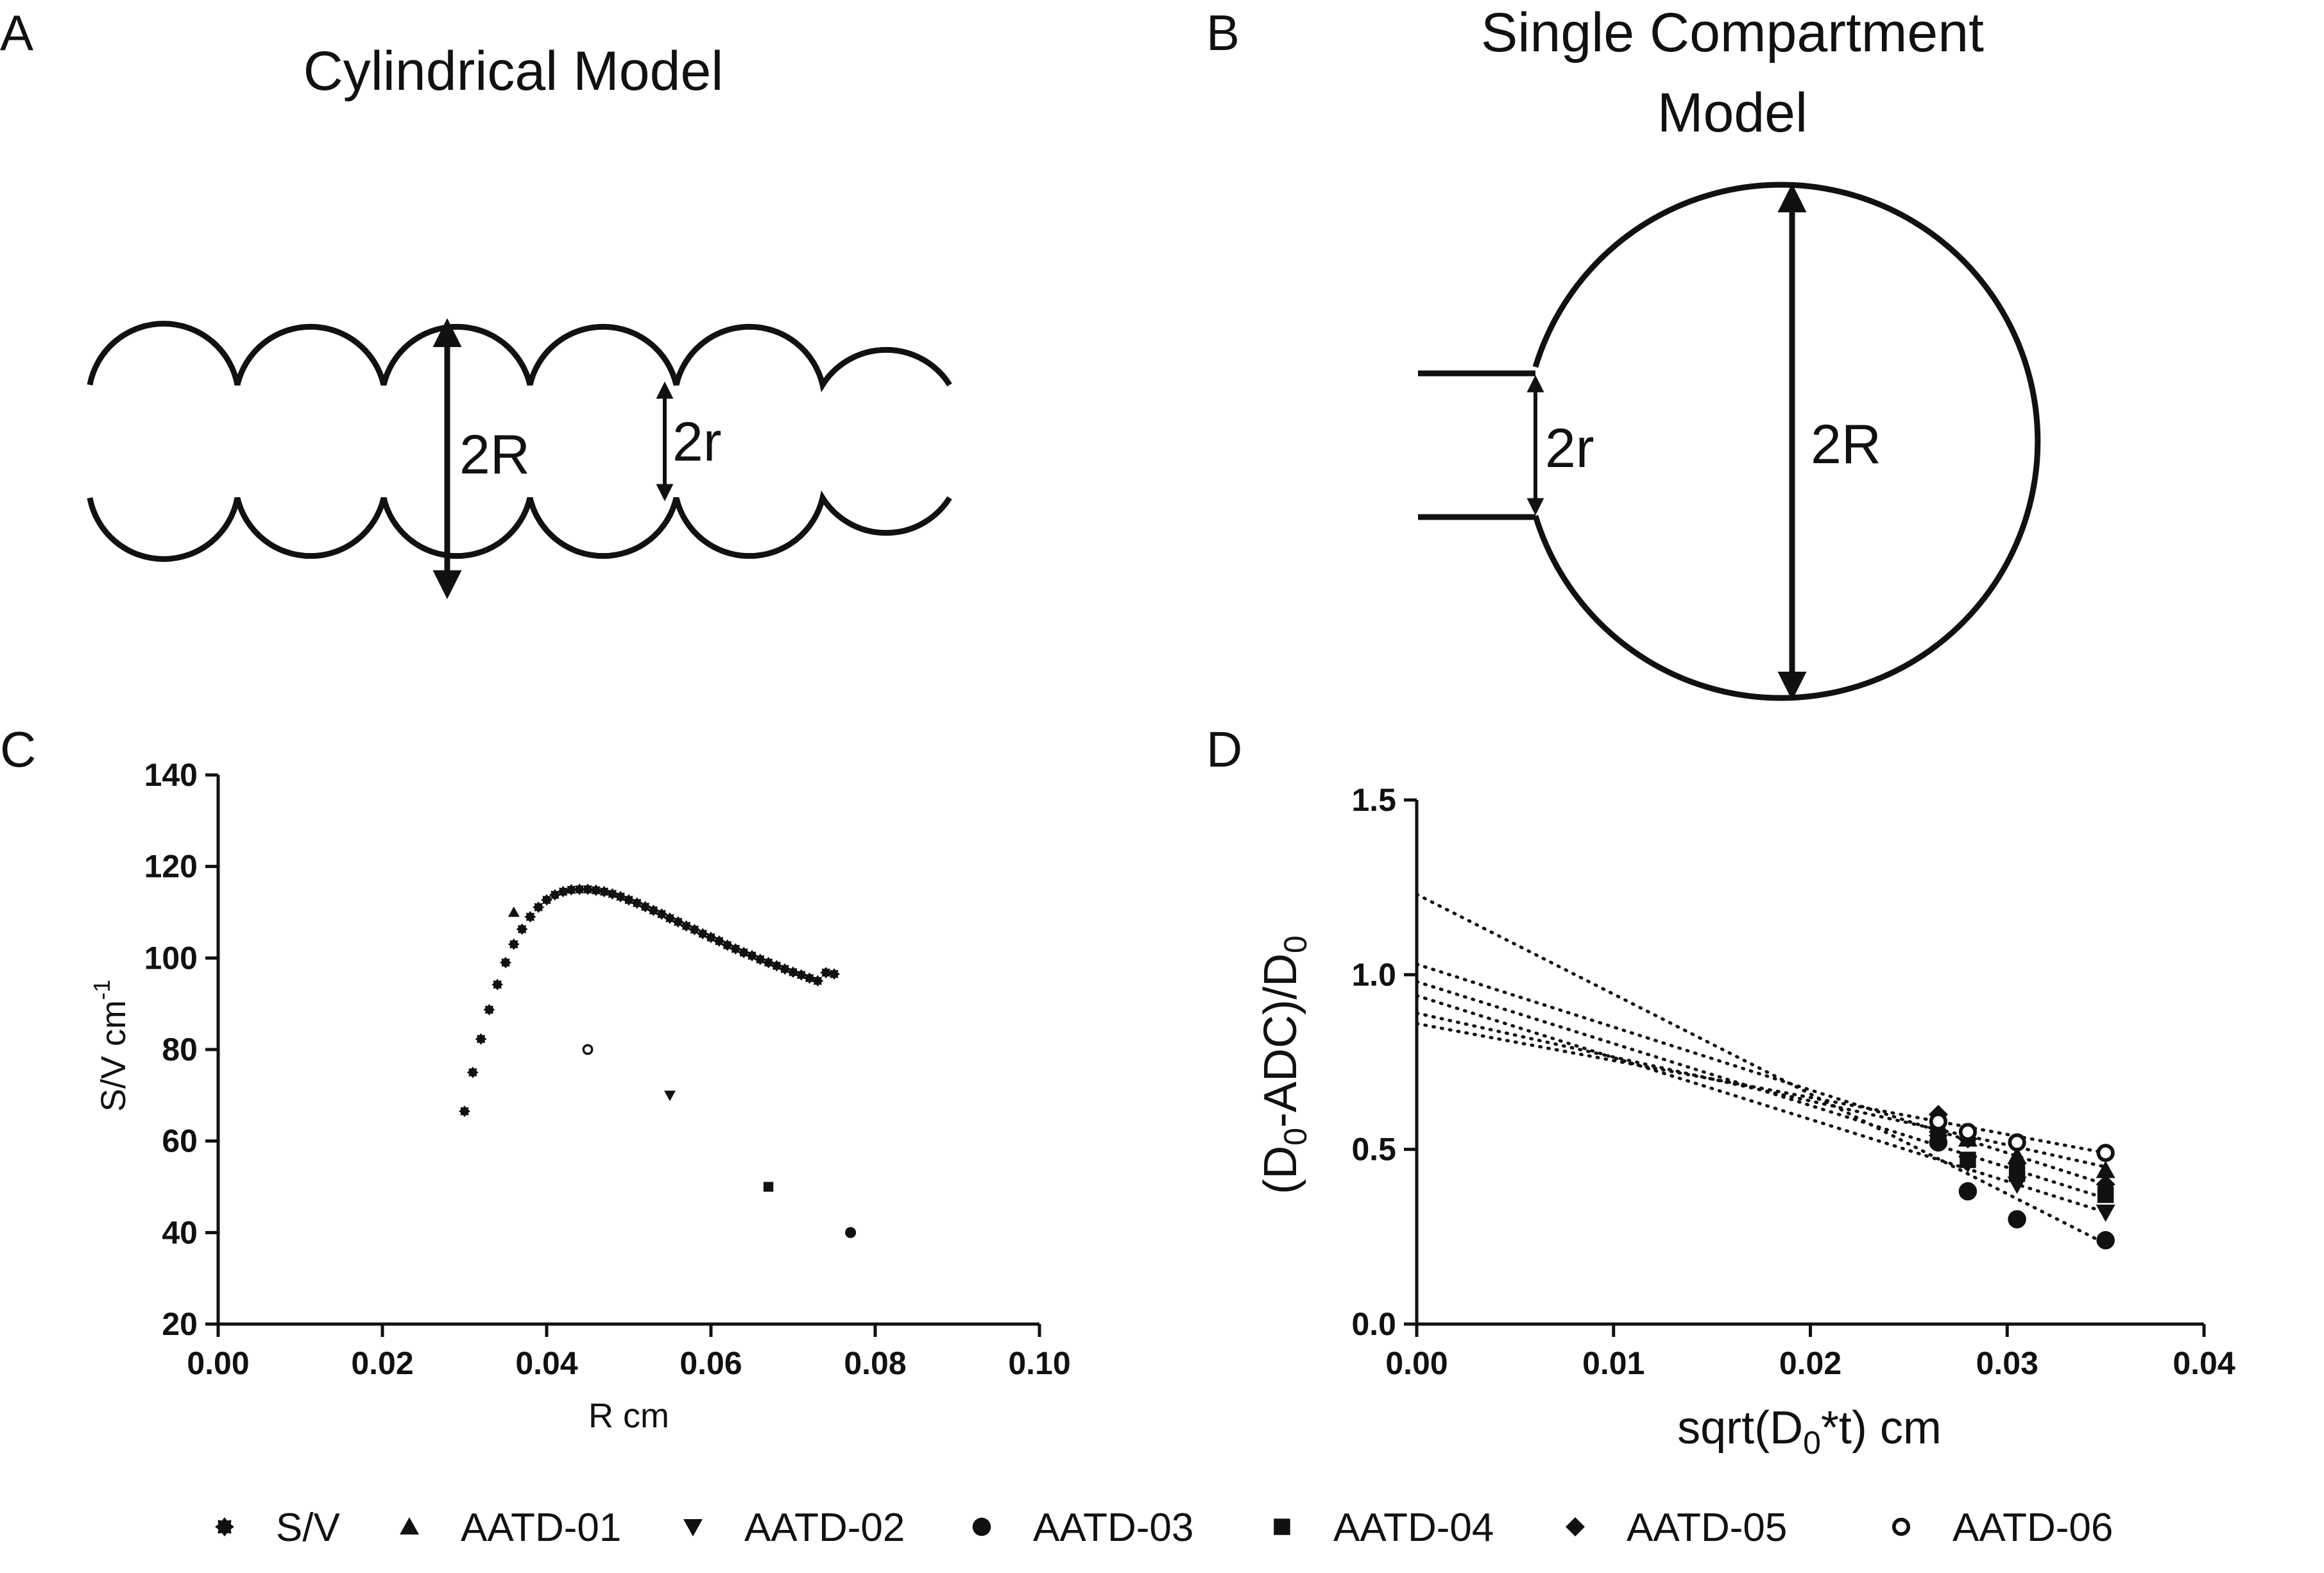 Image resolution: width=2324 pixels, height=1573 pixels. I want to click on alveolar-wall-top, so click(519, 357).